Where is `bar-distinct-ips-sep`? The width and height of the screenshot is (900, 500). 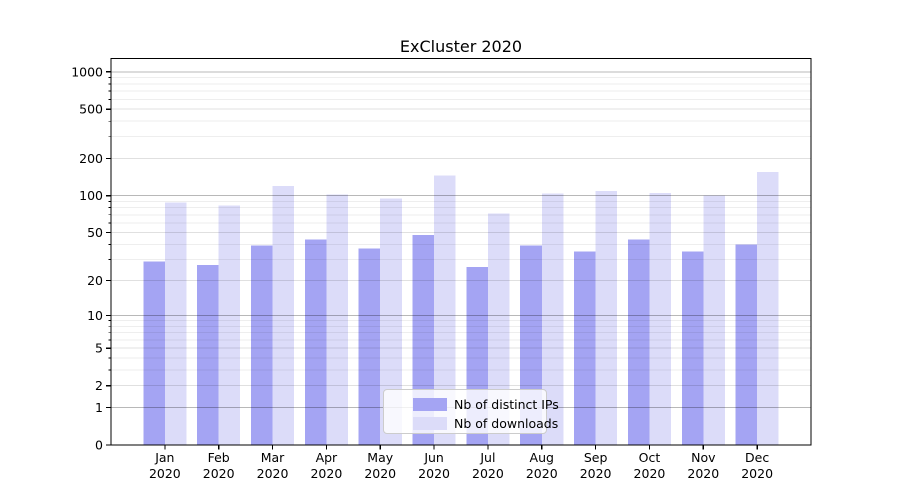
bar-distinct-ips-sep is located at coordinates (585, 348).